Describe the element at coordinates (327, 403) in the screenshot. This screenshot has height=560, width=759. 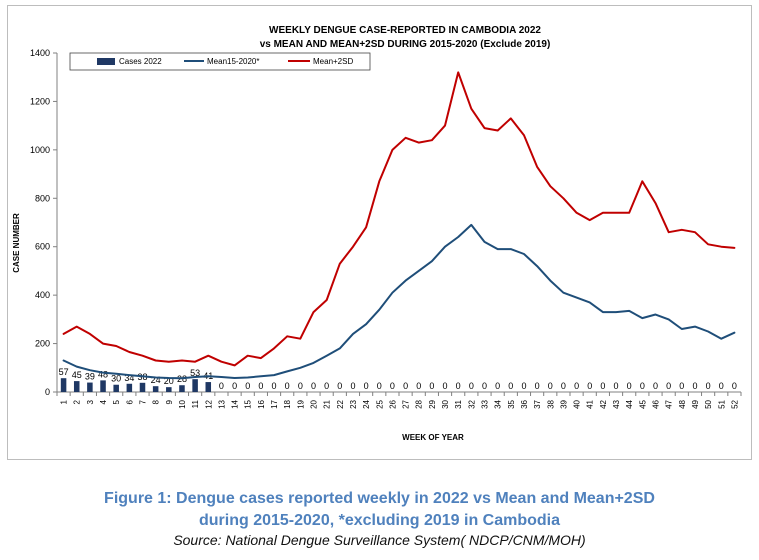
I see `x-tick-label: 21` at that location.